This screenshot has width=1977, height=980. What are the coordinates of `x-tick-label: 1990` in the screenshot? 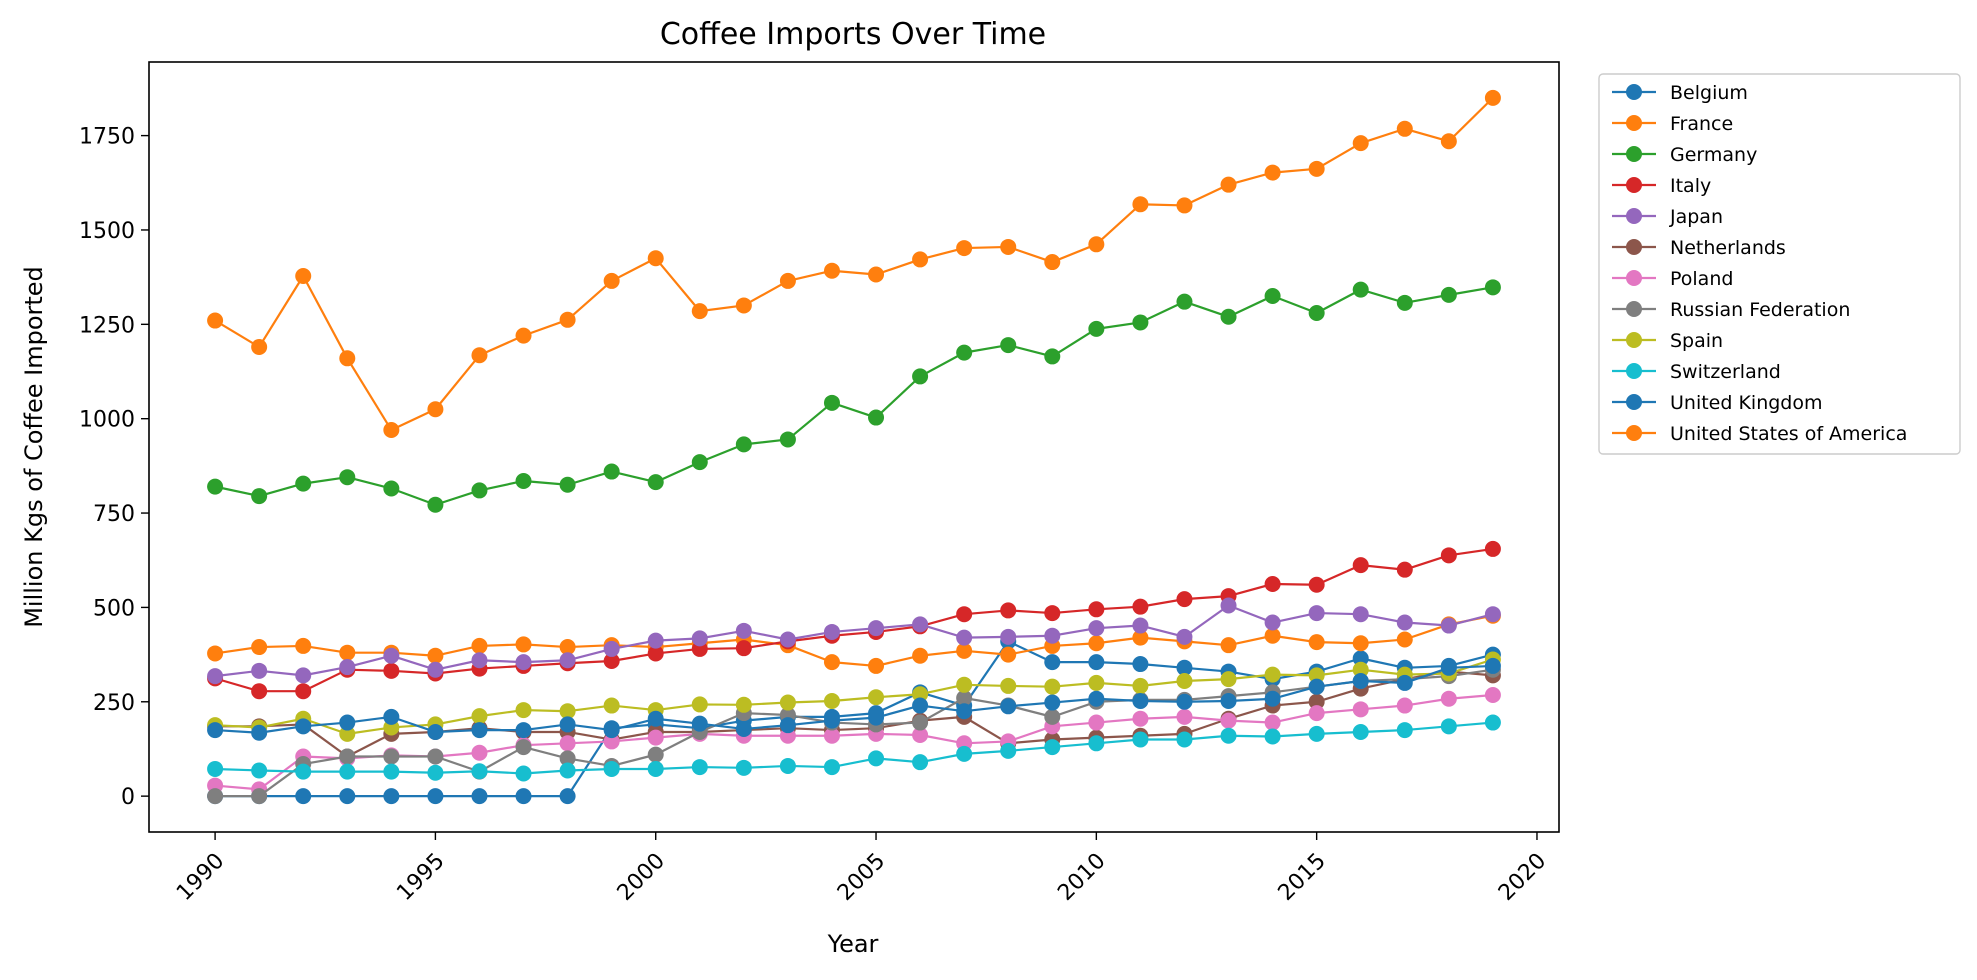 It's located at (200, 877).